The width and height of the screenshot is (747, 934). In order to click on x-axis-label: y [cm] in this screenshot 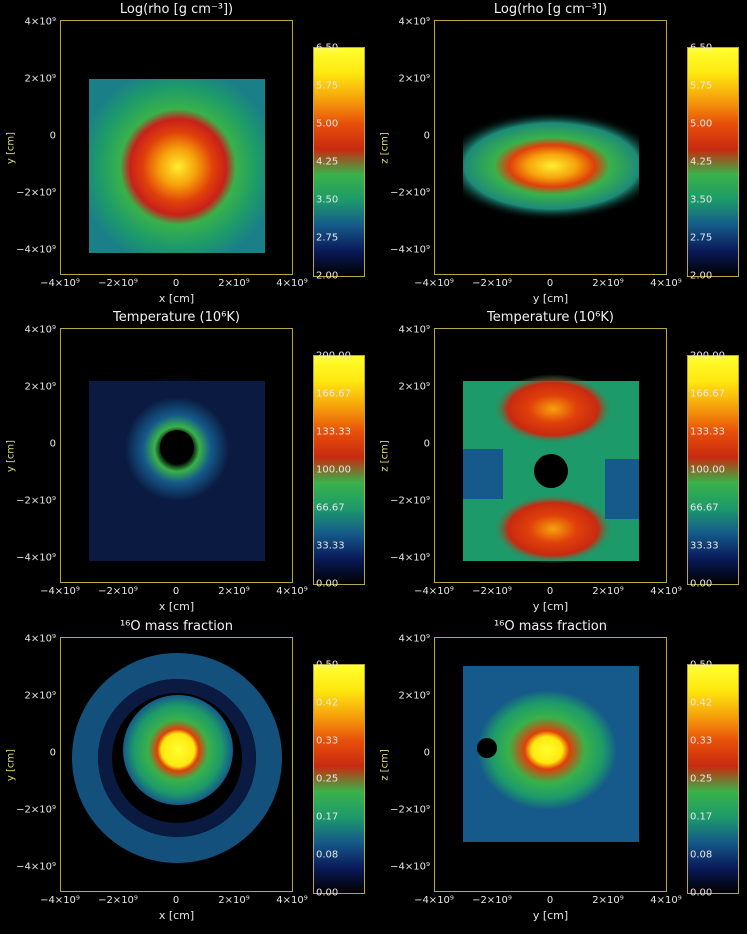, I will do `click(550, 606)`.